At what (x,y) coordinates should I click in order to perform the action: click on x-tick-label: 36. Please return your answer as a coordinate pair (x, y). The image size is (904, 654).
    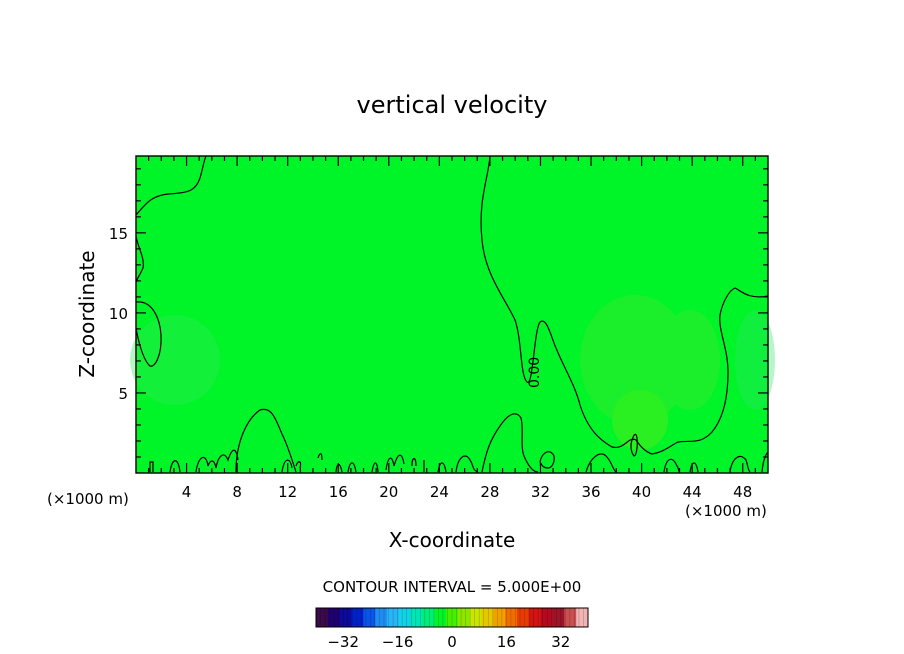
    Looking at the image, I should click on (590, 492).